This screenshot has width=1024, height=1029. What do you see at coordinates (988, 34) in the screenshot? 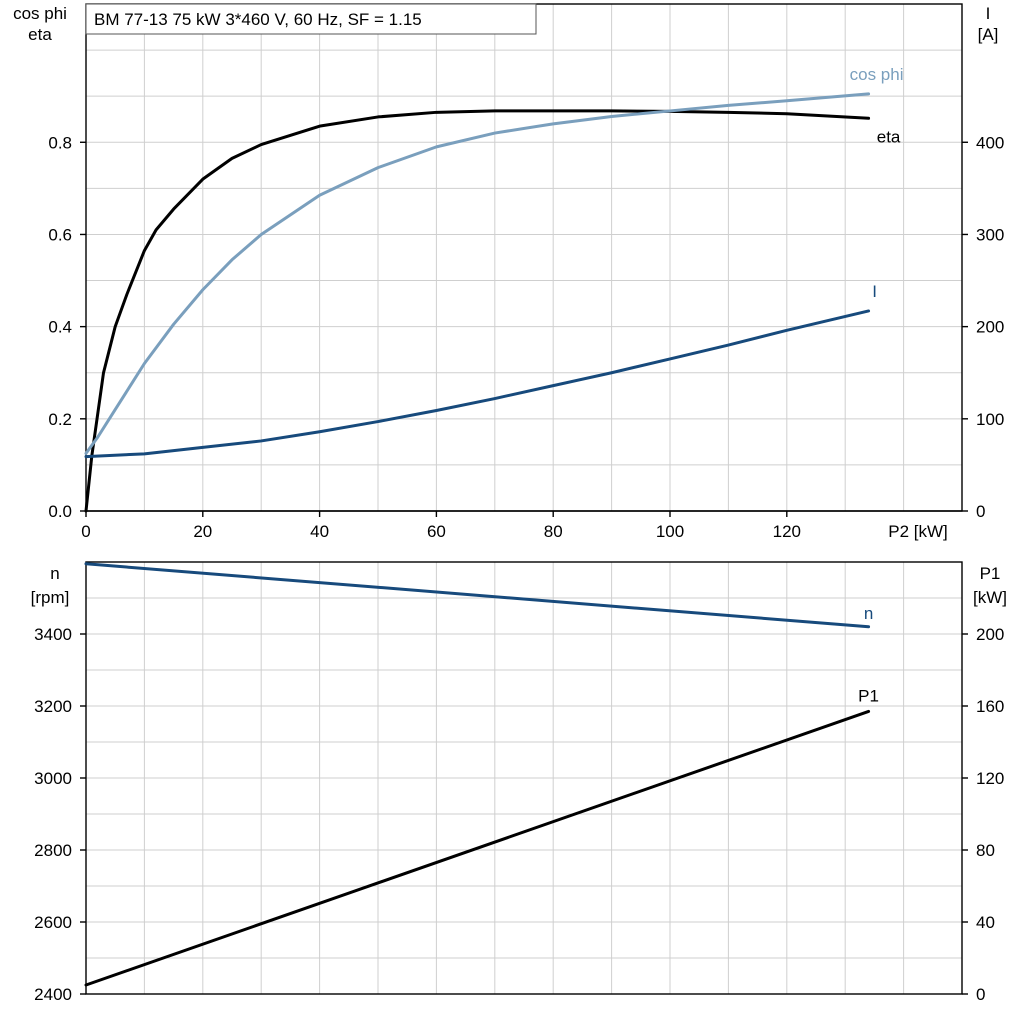
I see `top-right-axis-label-line2: [A]` at bounding box center [988, 34].